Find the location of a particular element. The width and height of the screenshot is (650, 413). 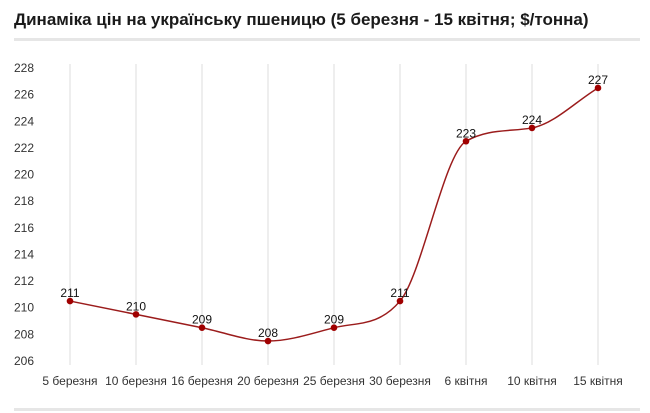

title-divider is located at coordinates (327, 39).